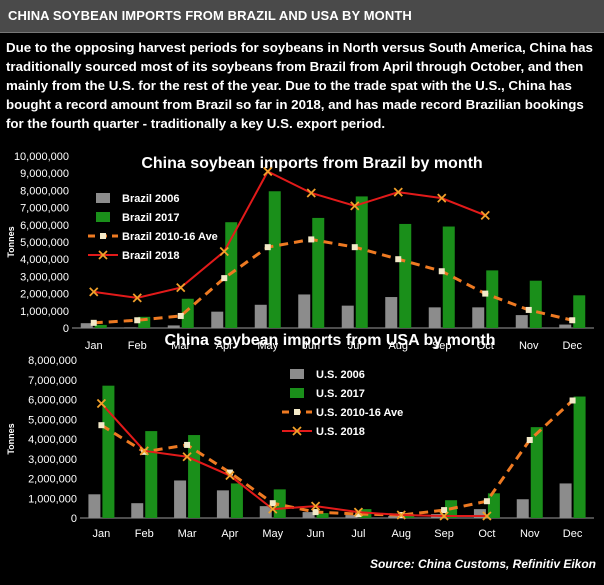 Image resolution: width=604 pixels, height=585 pixels. What do you see at coordinates (74, 519) in the screenshot?
I see `usa-ytick-label: 0` at bounding box center [74, 519].